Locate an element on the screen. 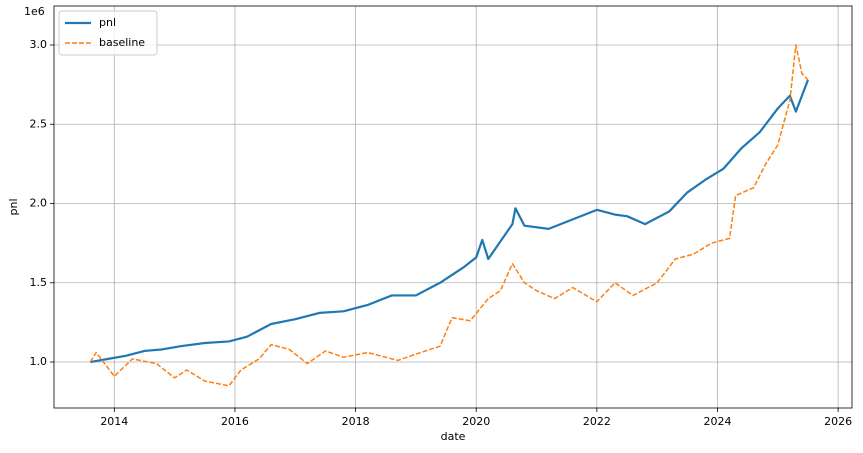  y-axis-label: pnl is located at coordinates (13, 206).